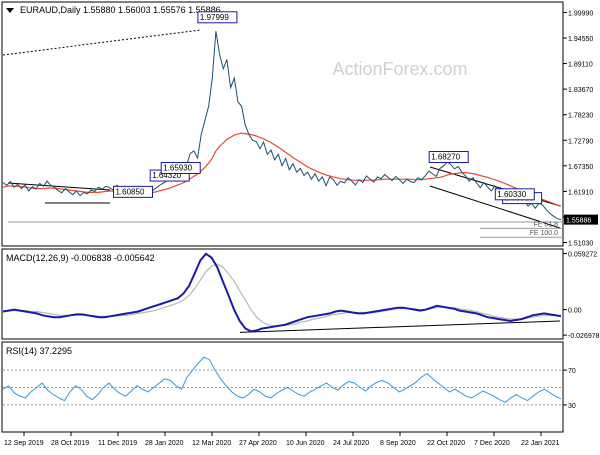  Describe the element at coordinates (575, 311) in the screenshot. I see `macd-axis-label: 0.00` at that location.